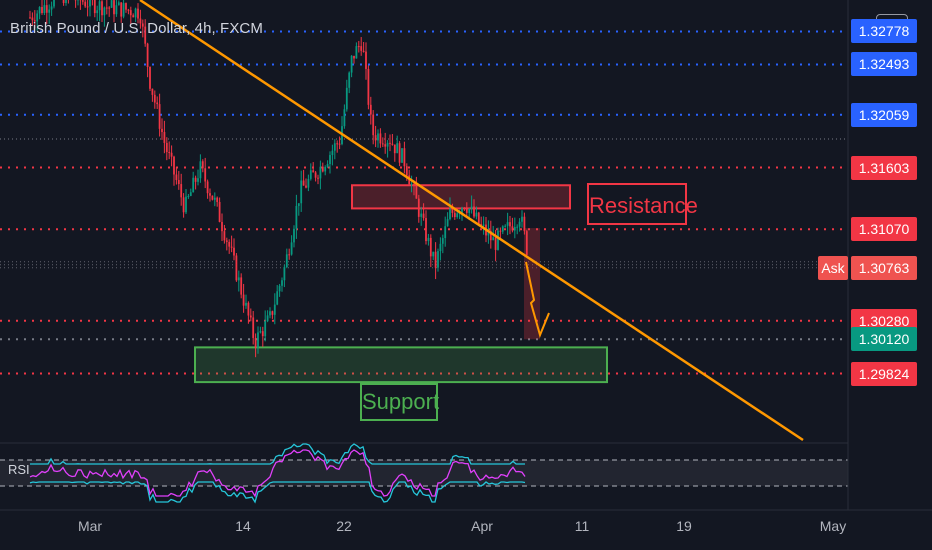  Describe the element at coordinates (884, 268) in the screenshot. I see `ask-price-tag: 1.30763` at that location.